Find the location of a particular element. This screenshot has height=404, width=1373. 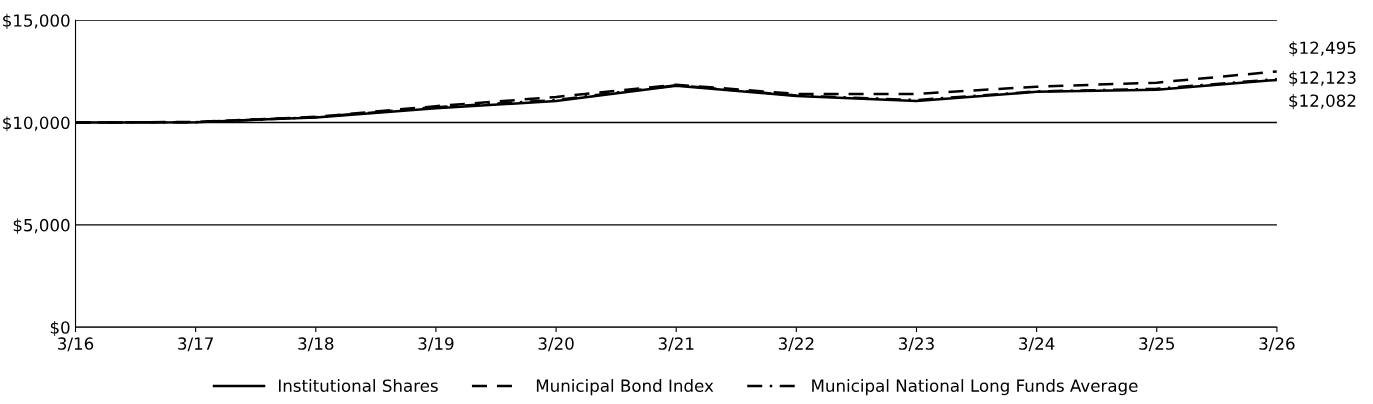

x-tick-label: 3/17 is located at coordinates (195, 344).